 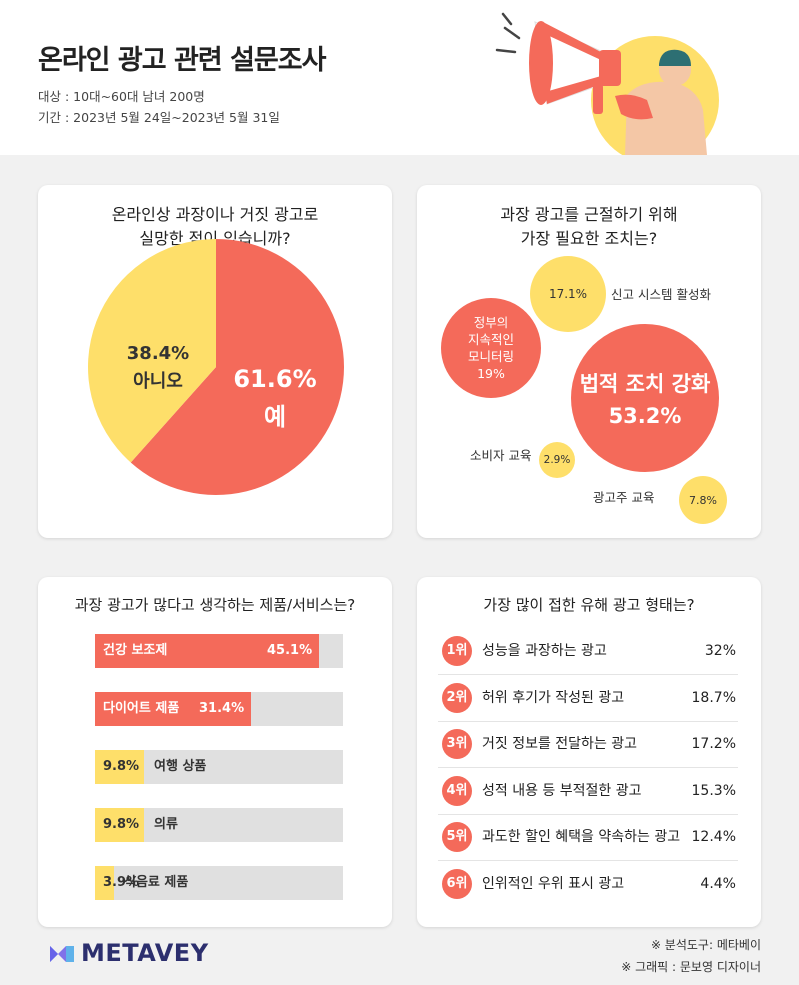 I want to click on rank-row-1: 1위 성능을 과장하는 광고 32%, so click(x=588, y=651).